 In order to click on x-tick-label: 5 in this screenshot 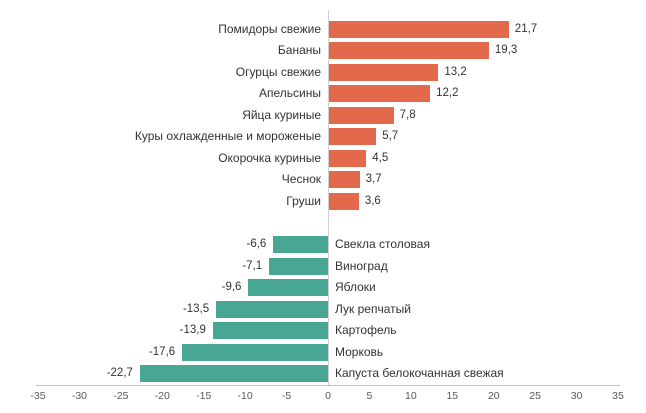, I will do `click(369, 396)`.